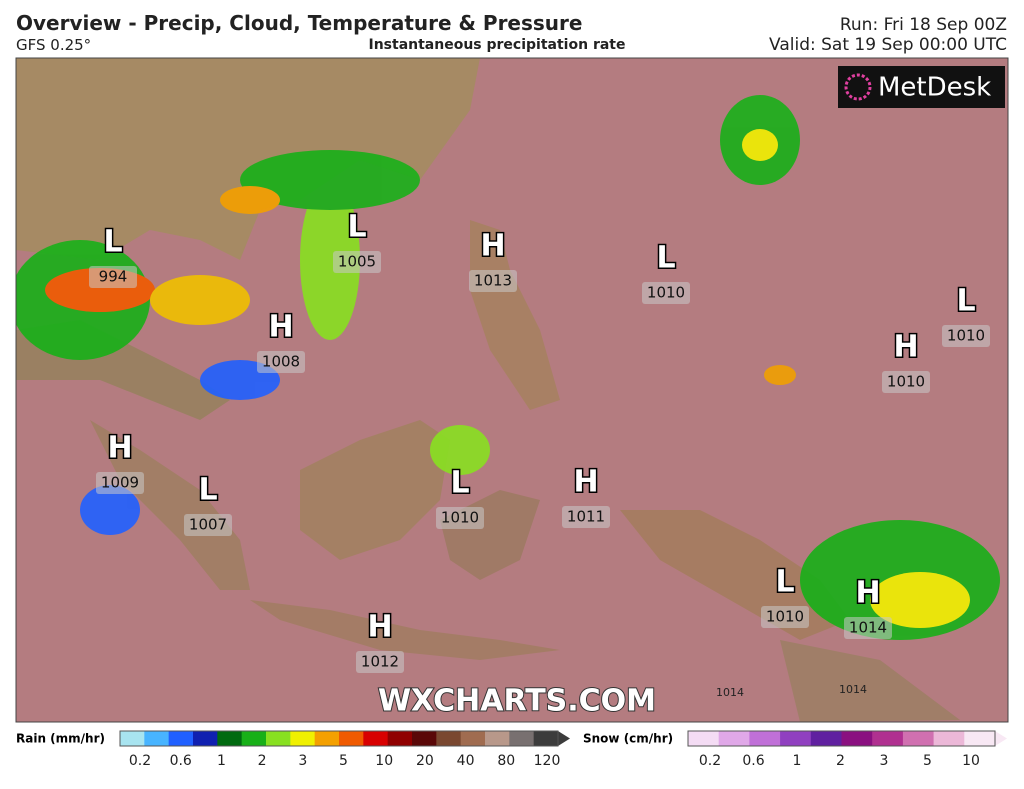 The width and height of the screenshot is (1024, 789). I want to click on center-value: 1014, so click(868, 628).